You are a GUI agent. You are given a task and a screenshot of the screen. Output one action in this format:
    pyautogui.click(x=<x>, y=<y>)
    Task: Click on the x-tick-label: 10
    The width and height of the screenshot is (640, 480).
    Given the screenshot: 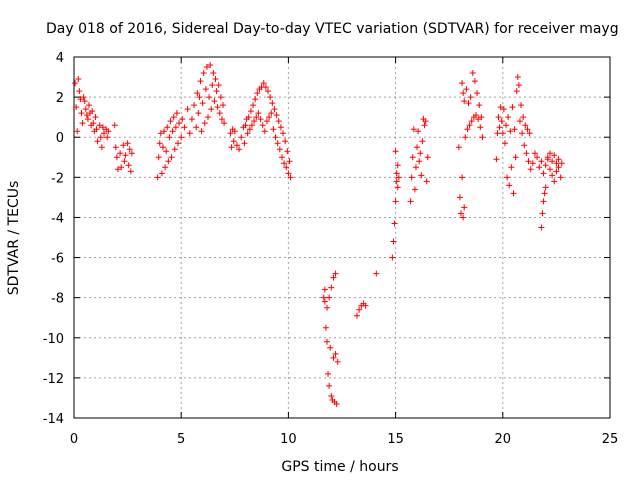 What is the action you would take?
    pyautogui.click(x=288, y=439)
    